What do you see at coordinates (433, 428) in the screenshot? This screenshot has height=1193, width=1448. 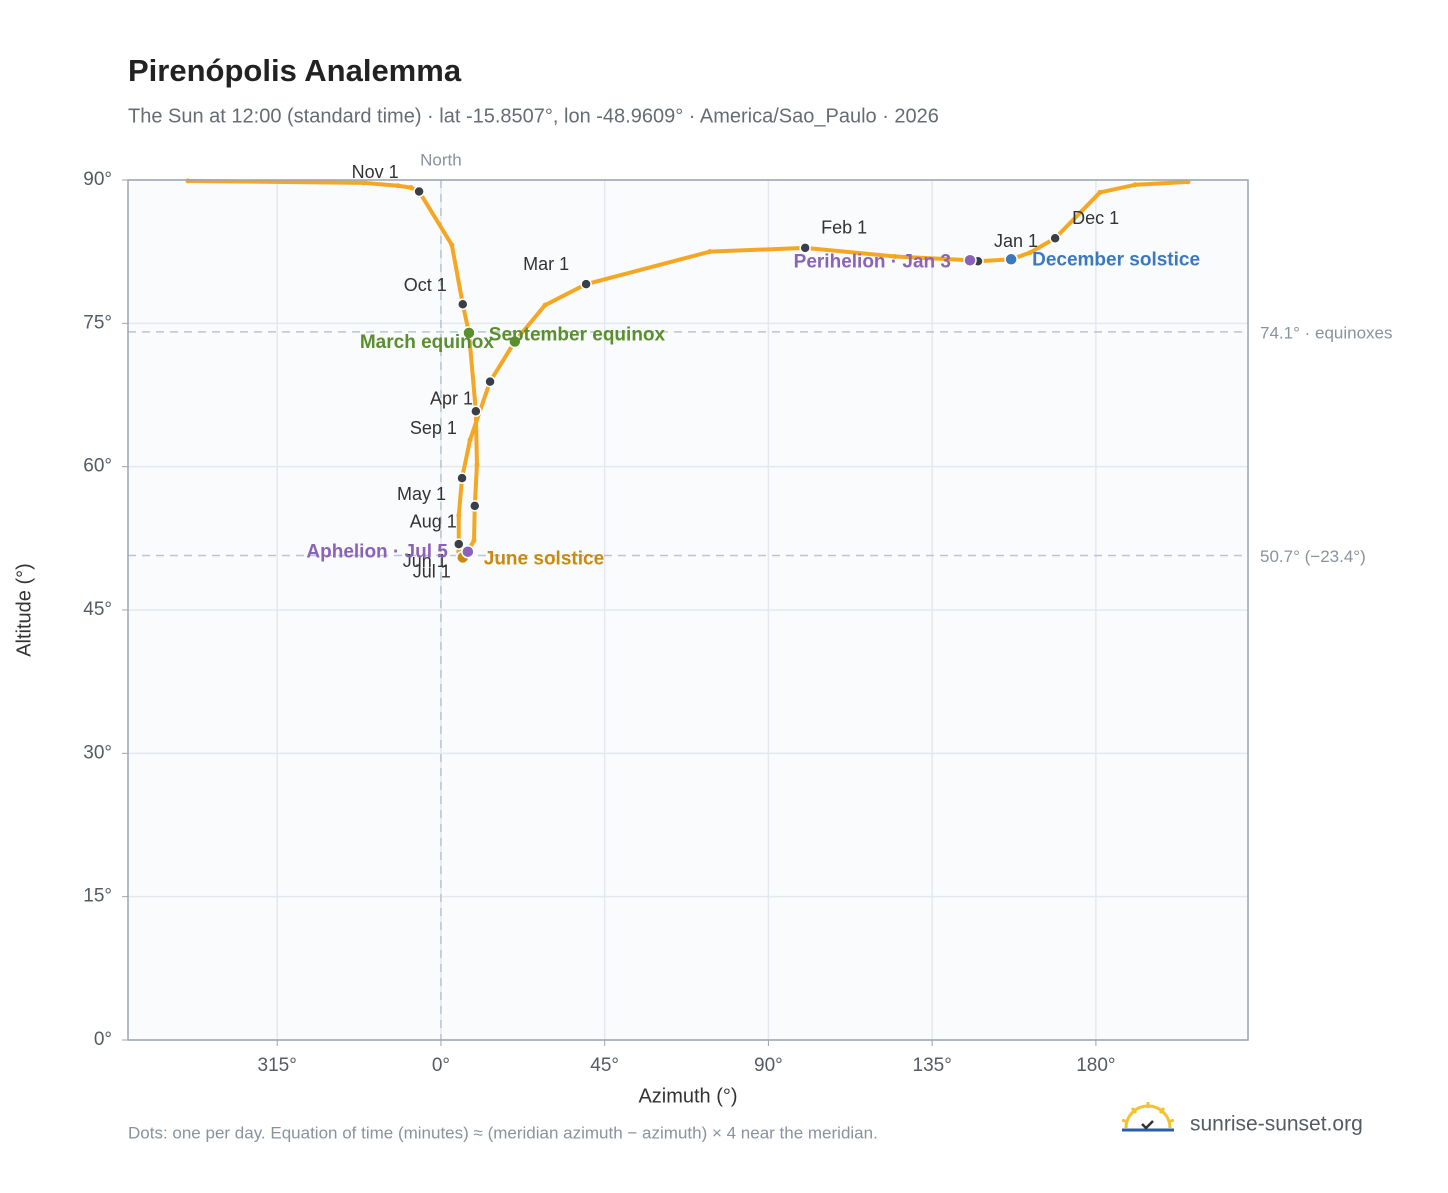 I see `marker-label: Sep 1` at bounding box center [433, 428].